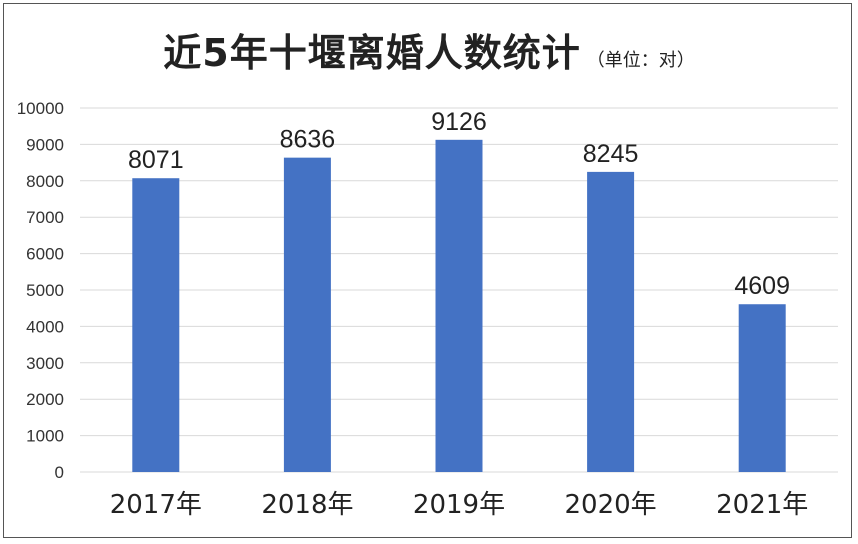  What do you see at coordinates (762, 505) in the screenshot?
I see `x-category-label: 2021年` at bounding box center [762, 505].